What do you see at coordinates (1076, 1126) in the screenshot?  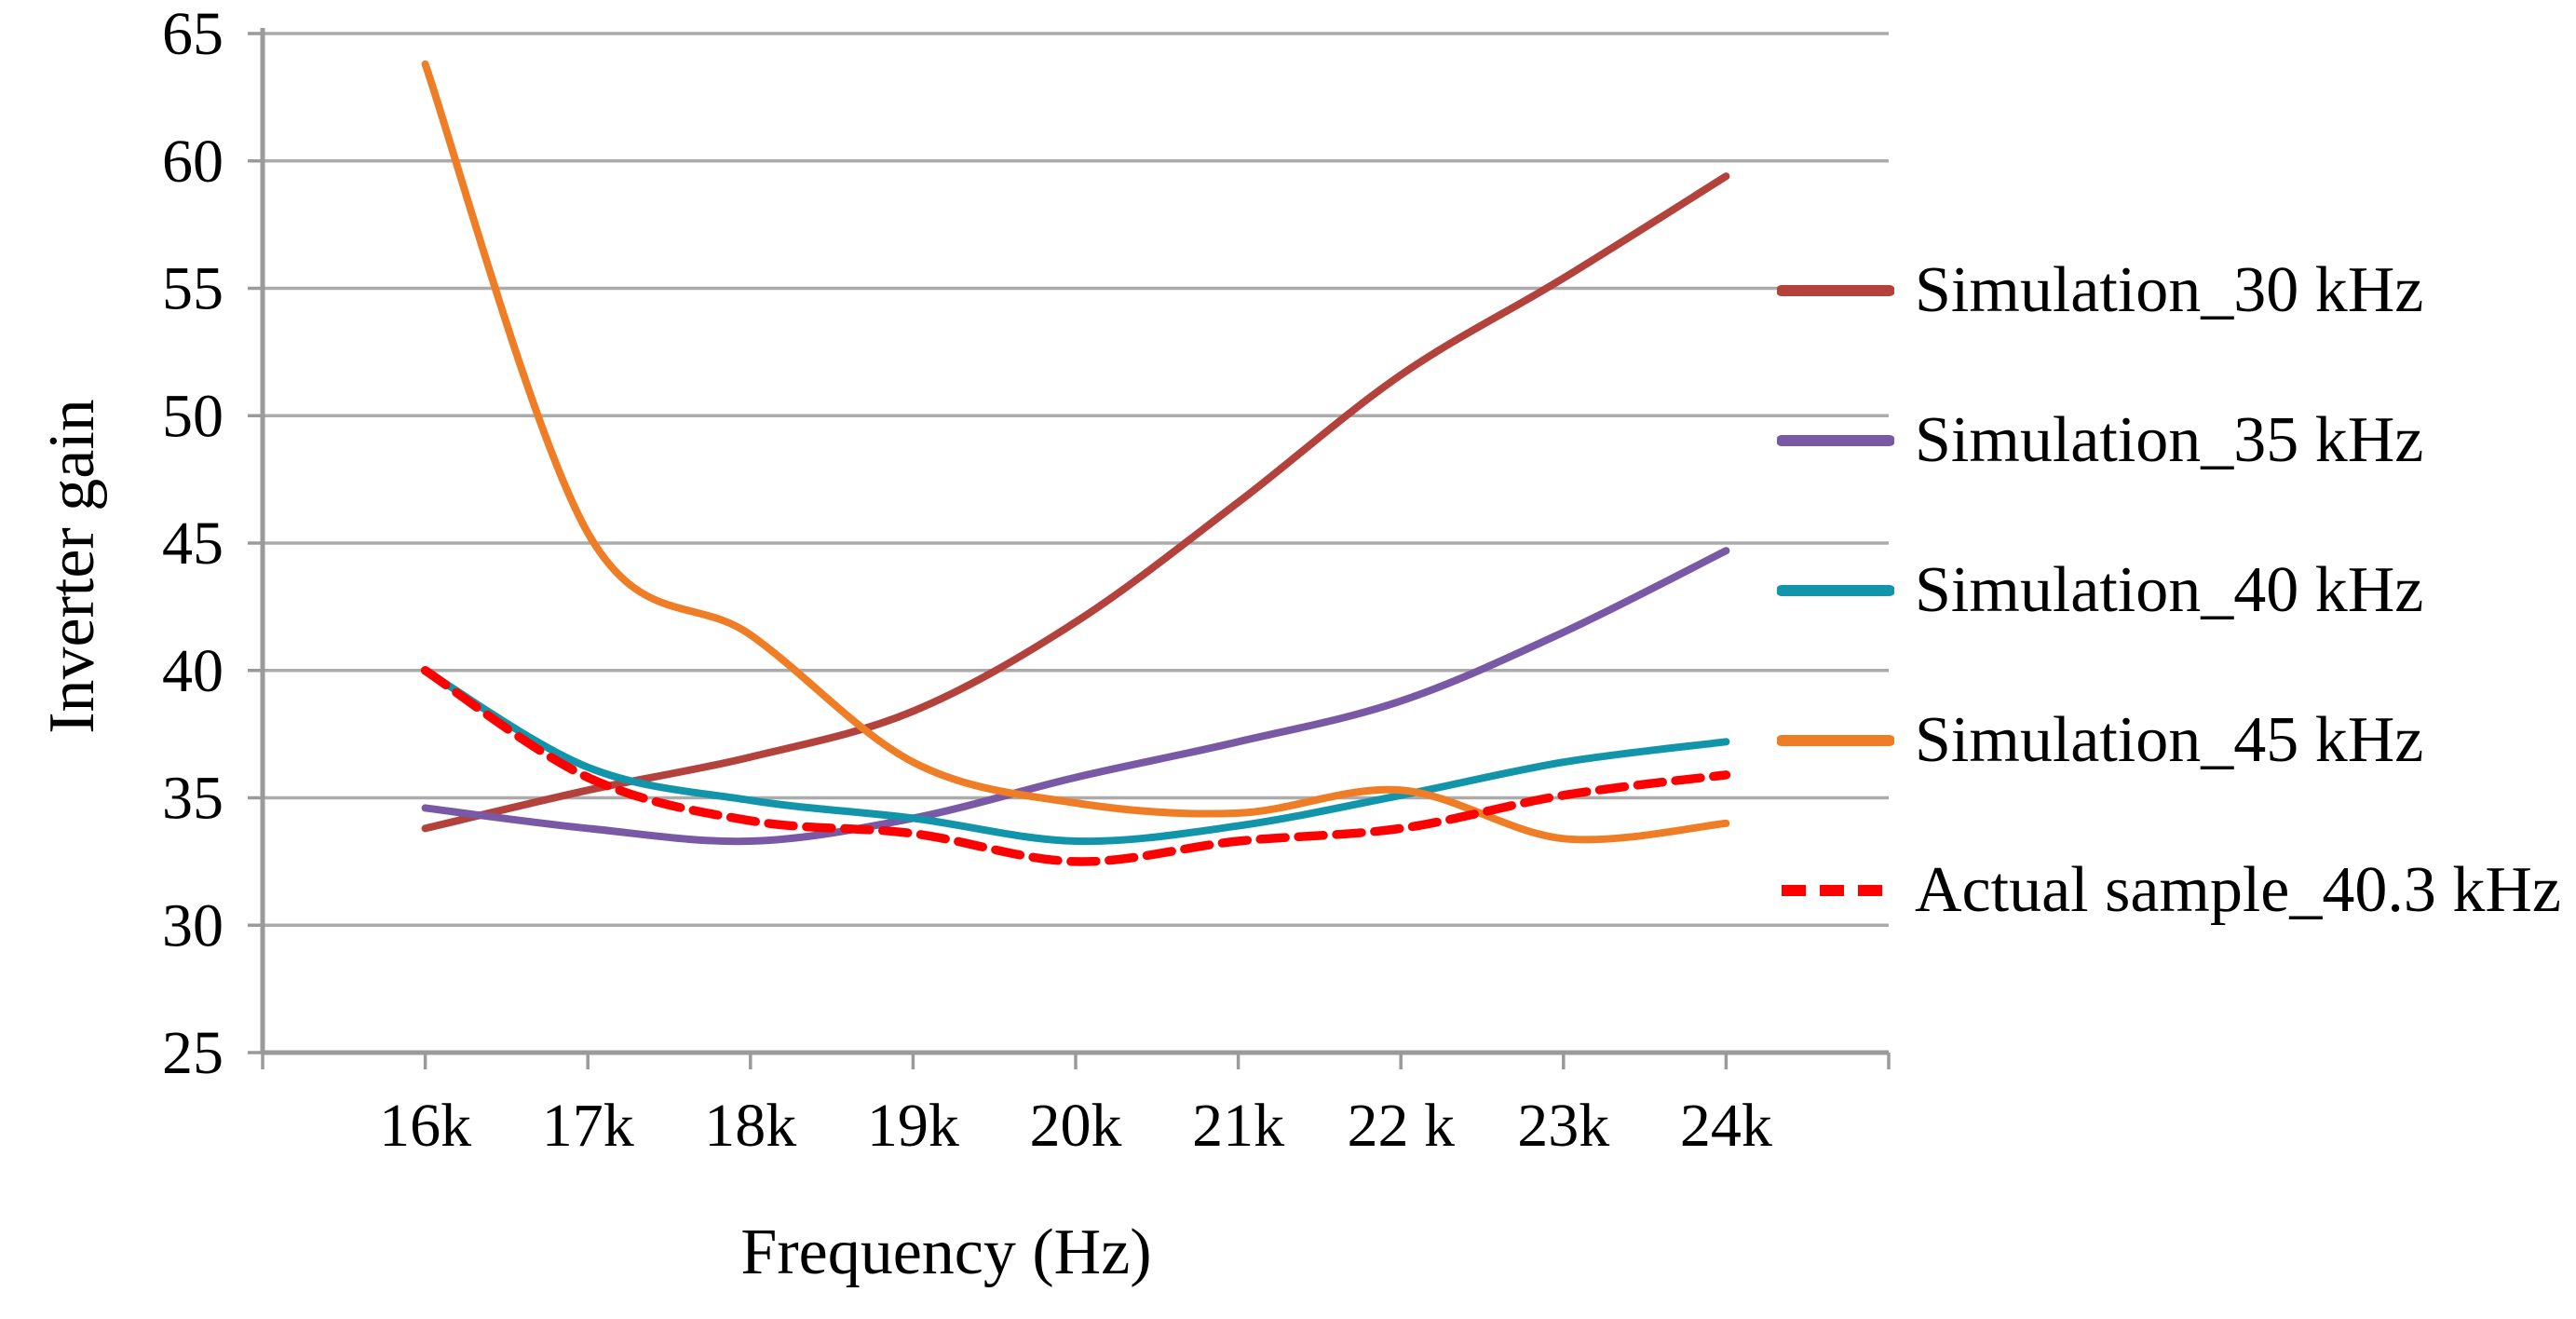 I see `x-tick-label: 20k` at bounding box center [1076, 1126].